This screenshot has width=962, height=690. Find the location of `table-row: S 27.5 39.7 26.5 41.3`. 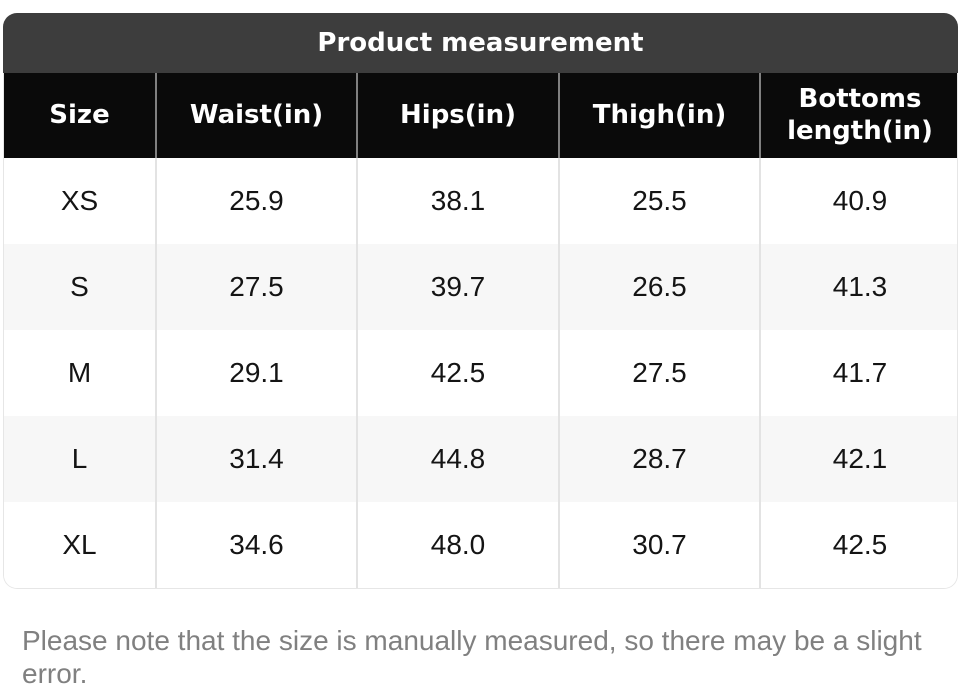

table-row: S 27.5 39.7 26.5 41.3 is located at coordinates (480, 287).